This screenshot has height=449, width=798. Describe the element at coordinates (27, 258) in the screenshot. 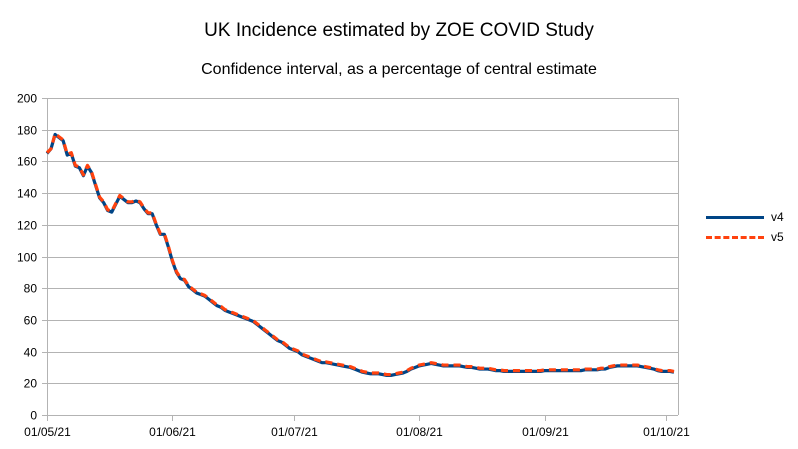

I see `y-tick-label: 100` at that location.